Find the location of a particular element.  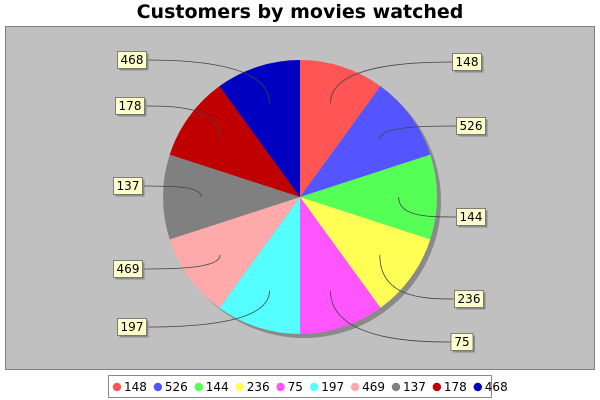

slice-label-468: 468 is located at coordinates (133, 61).